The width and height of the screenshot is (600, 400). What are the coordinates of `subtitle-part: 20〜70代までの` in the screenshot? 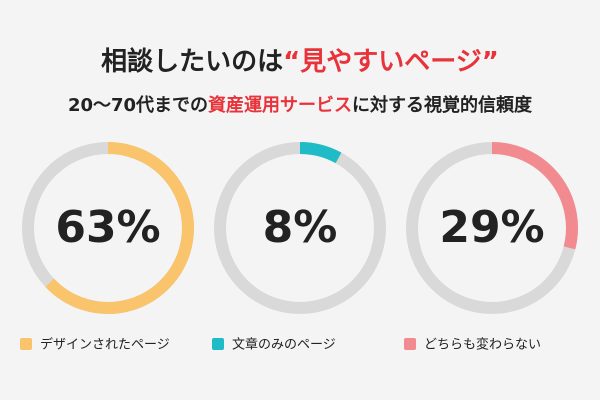 It's located at (138, 105).